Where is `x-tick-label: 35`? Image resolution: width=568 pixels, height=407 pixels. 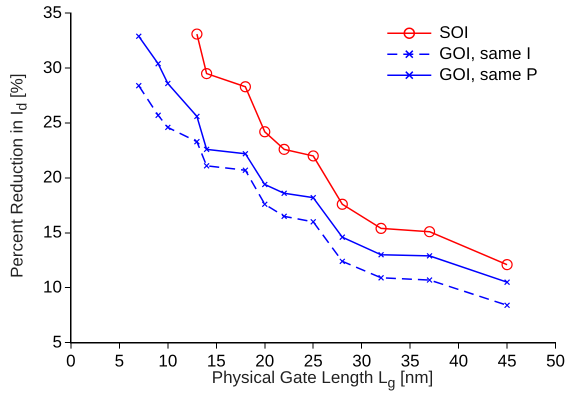
x-tick-label: 35 is located at coordinates (410, 360).